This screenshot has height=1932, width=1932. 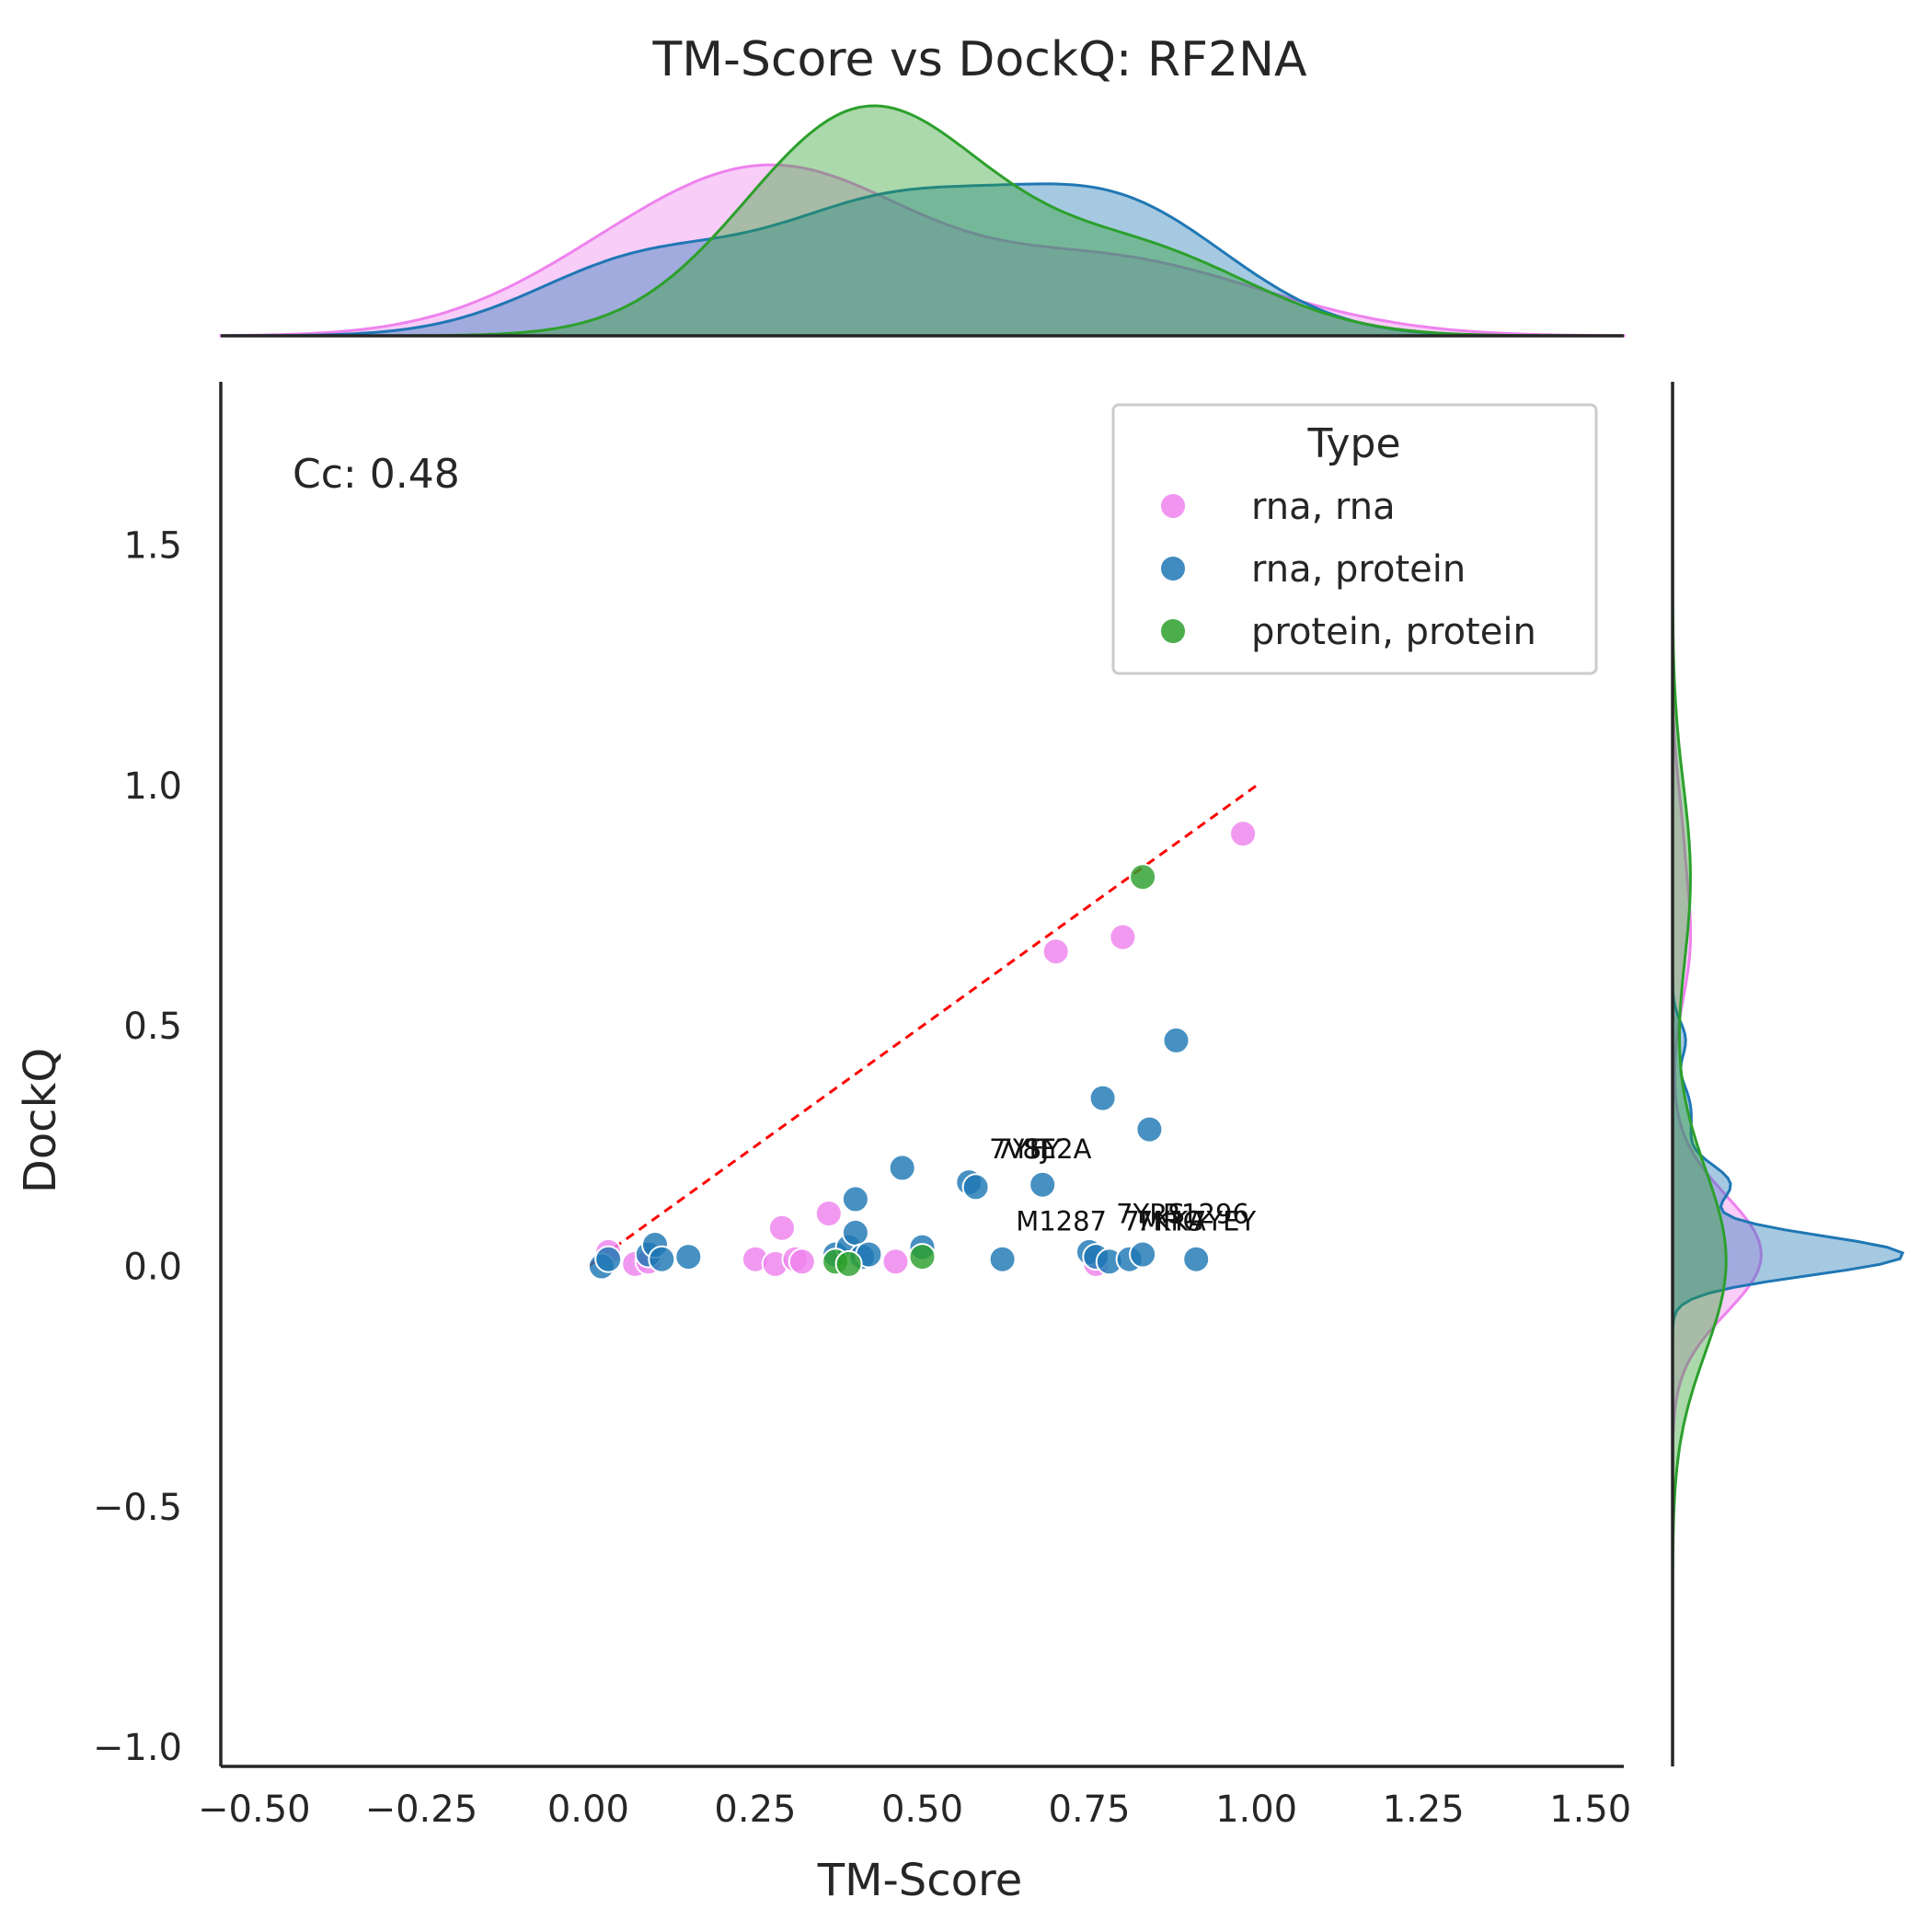 I want to click on x-axis-label: TM-Score, so click(x=920, y=1880).